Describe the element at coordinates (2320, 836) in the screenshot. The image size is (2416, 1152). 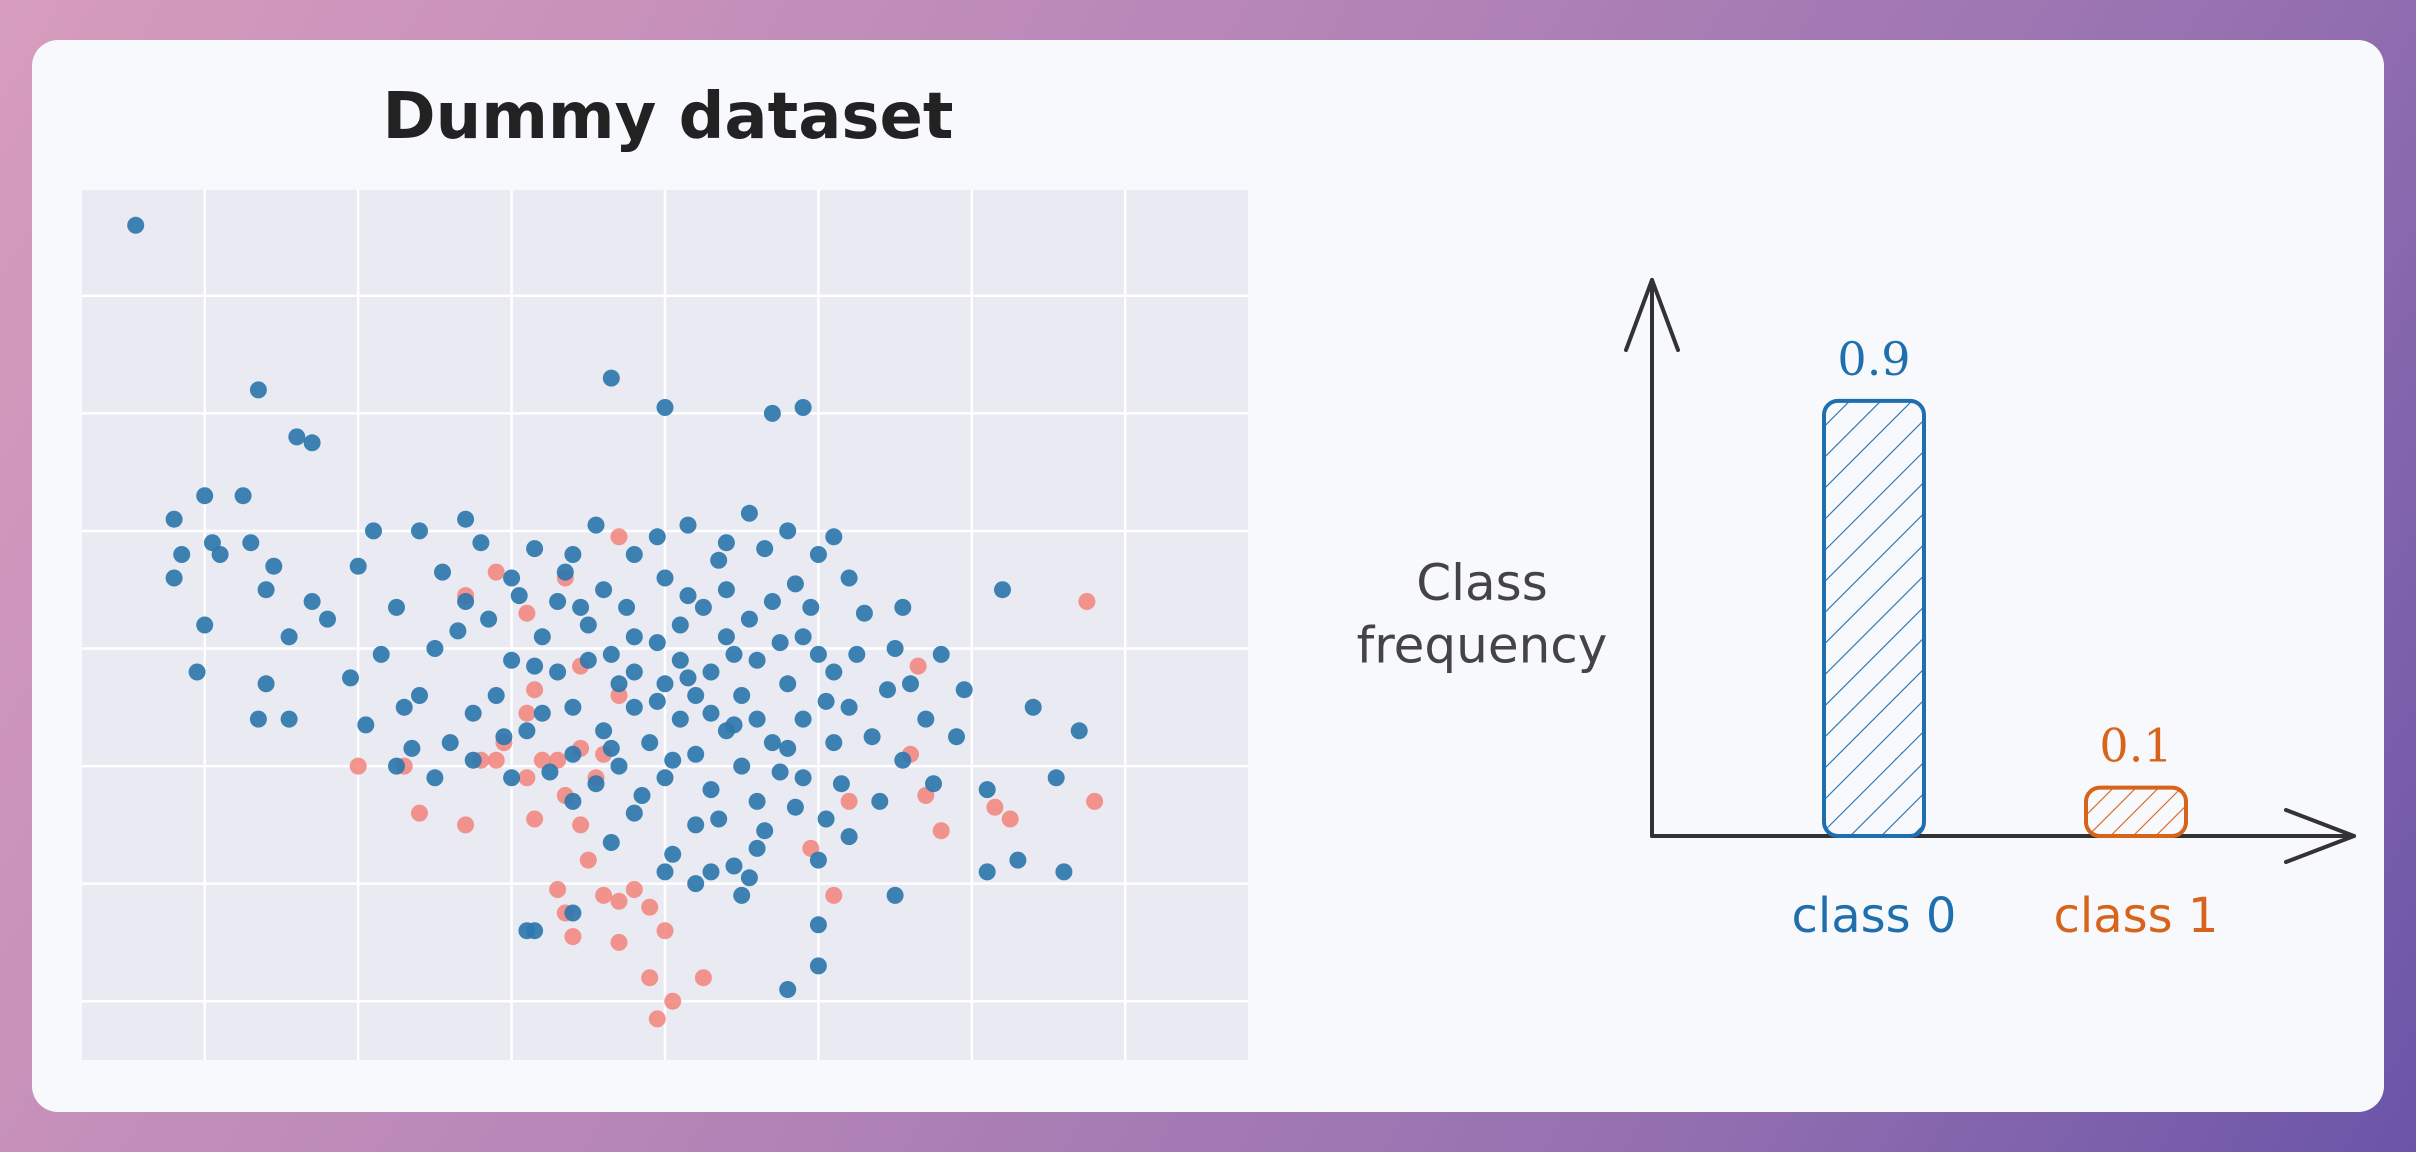
I see `x-axis-arrowhead` at that location.